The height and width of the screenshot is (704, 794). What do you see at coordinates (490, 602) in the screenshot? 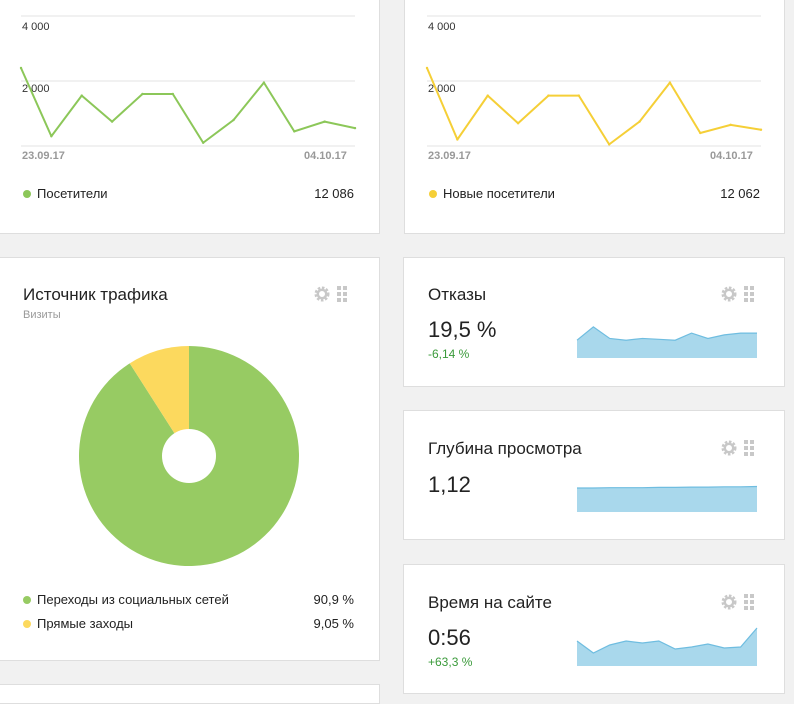
I see `card-title: Время на сайте` at bounding box center [490, 602].